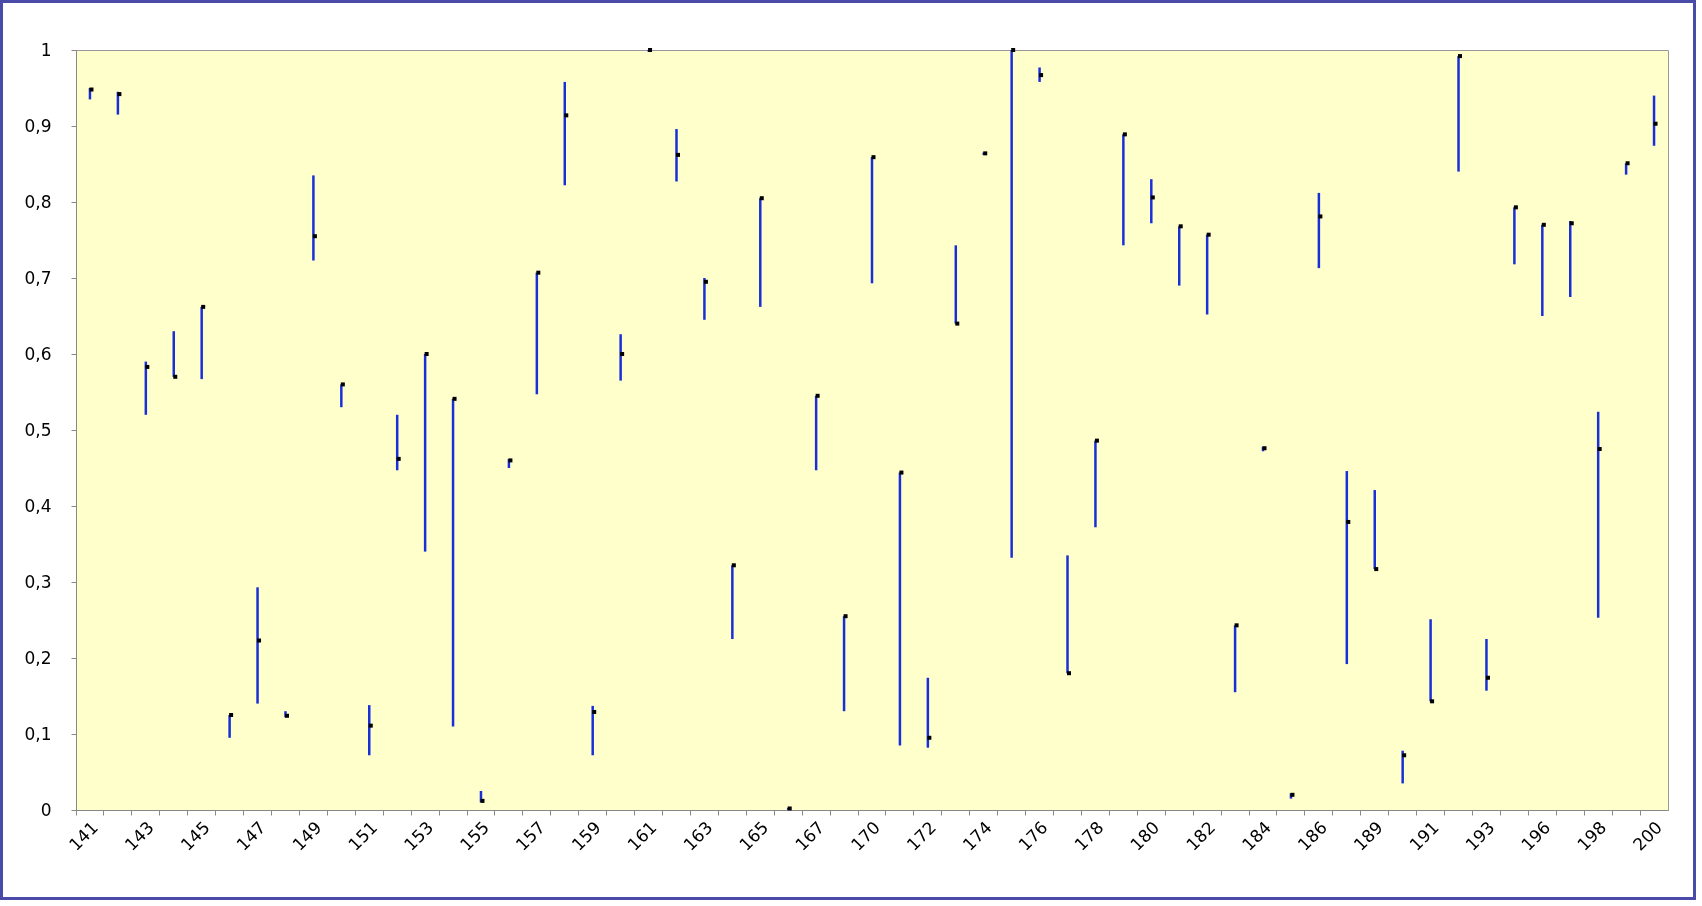  I want to click on y-tick-label: 0,1, so click(38, 733).